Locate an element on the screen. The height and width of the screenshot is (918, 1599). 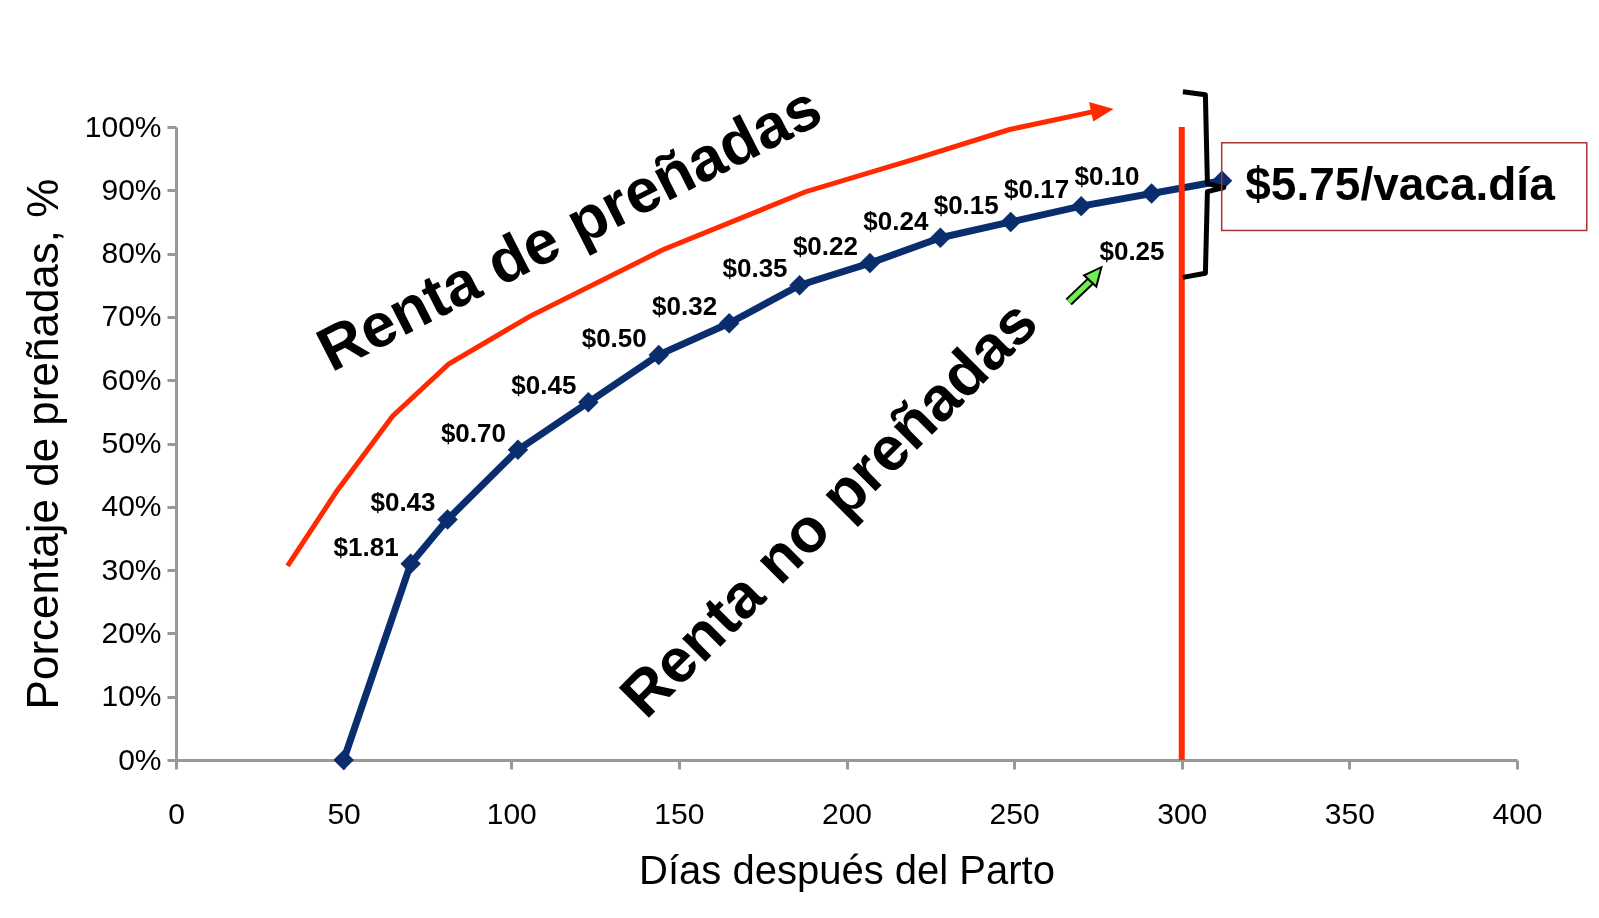
x-tick-label: 50 is located at coordinates (344, 813).